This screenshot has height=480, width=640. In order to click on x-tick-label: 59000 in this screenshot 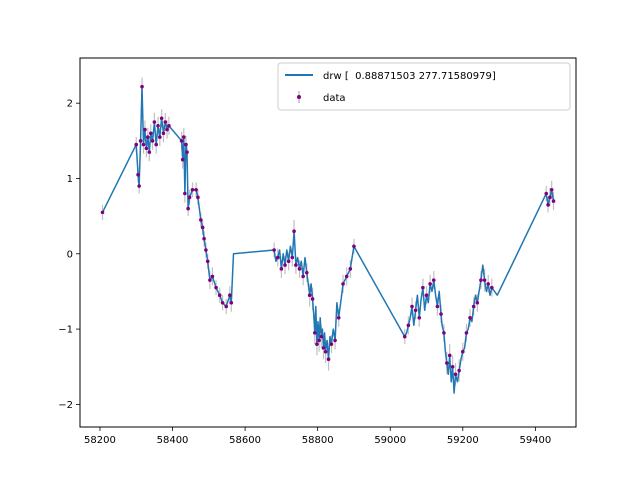, I will do `click(390, 440)`.